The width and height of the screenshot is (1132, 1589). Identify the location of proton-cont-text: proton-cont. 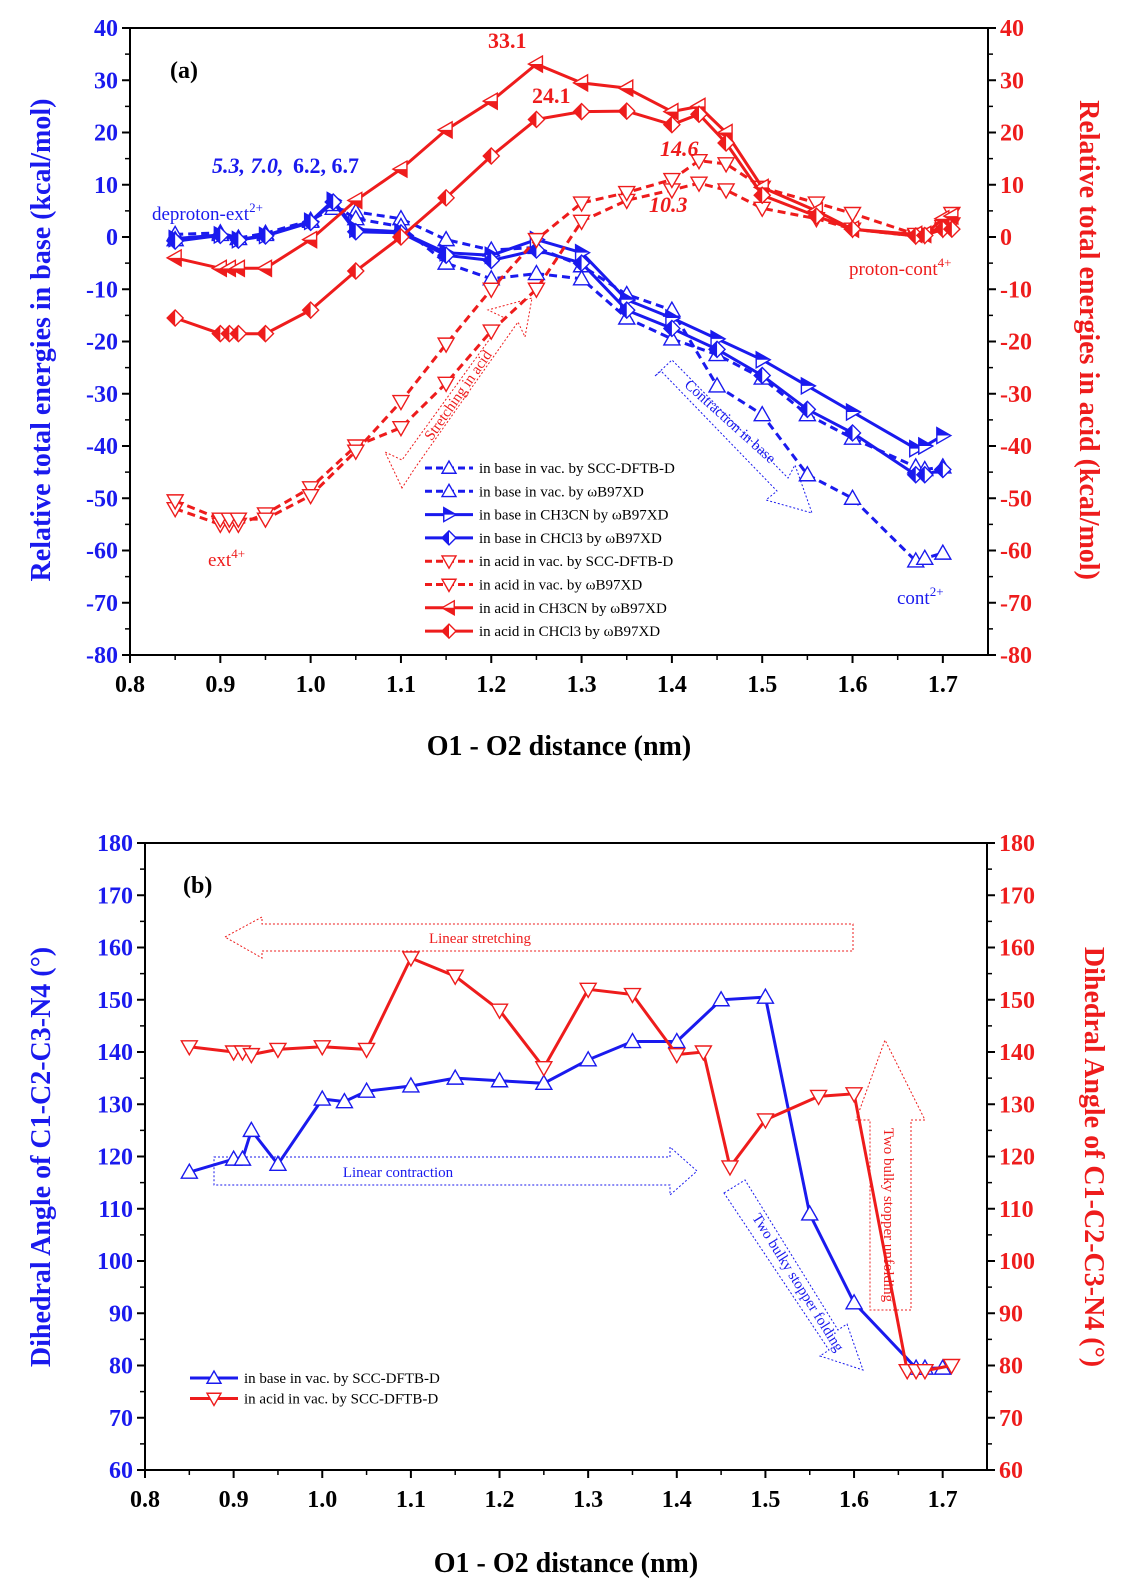
(893, 269).